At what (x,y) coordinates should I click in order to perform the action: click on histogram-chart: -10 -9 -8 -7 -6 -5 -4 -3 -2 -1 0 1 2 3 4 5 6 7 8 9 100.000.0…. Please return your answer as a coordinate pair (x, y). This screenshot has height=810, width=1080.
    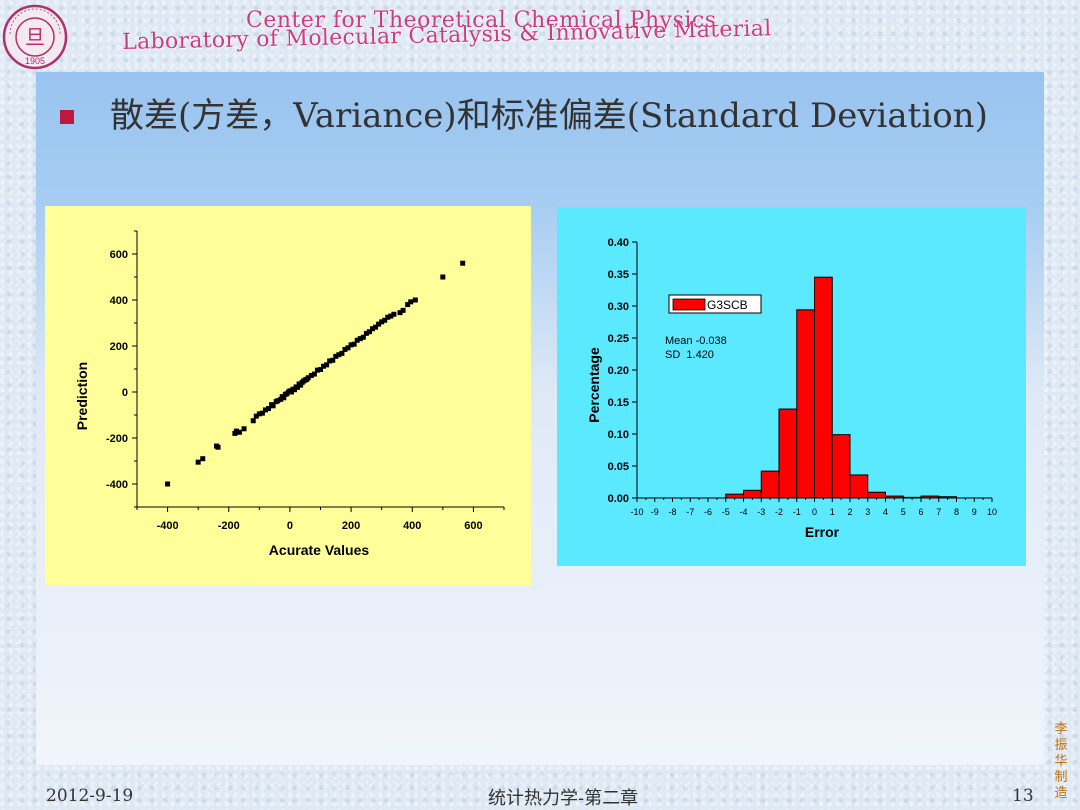
    Looking at the image, I should click on (791, 388).